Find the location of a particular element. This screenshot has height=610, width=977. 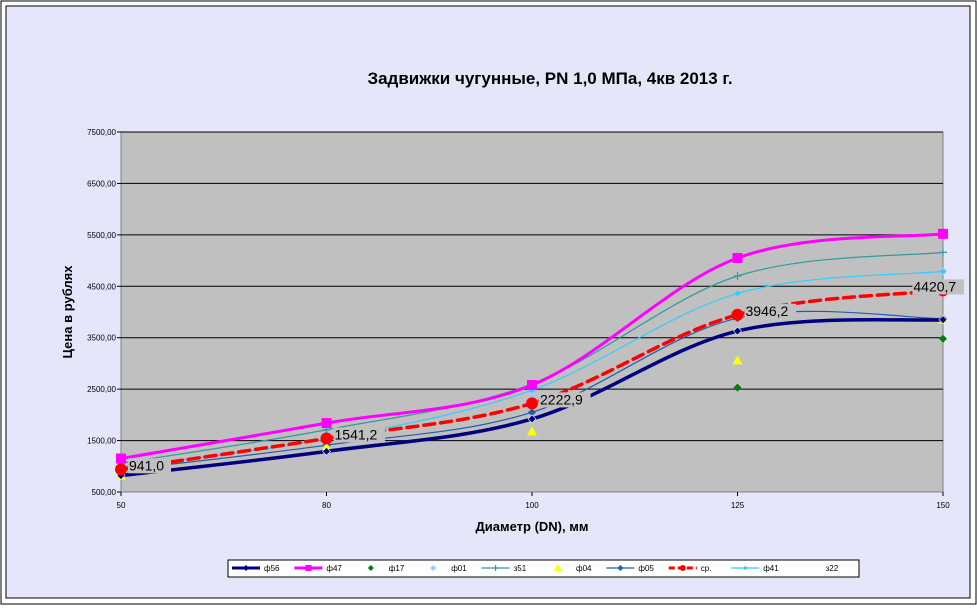

legend-label: з22 is located at coordinates (832, 568).